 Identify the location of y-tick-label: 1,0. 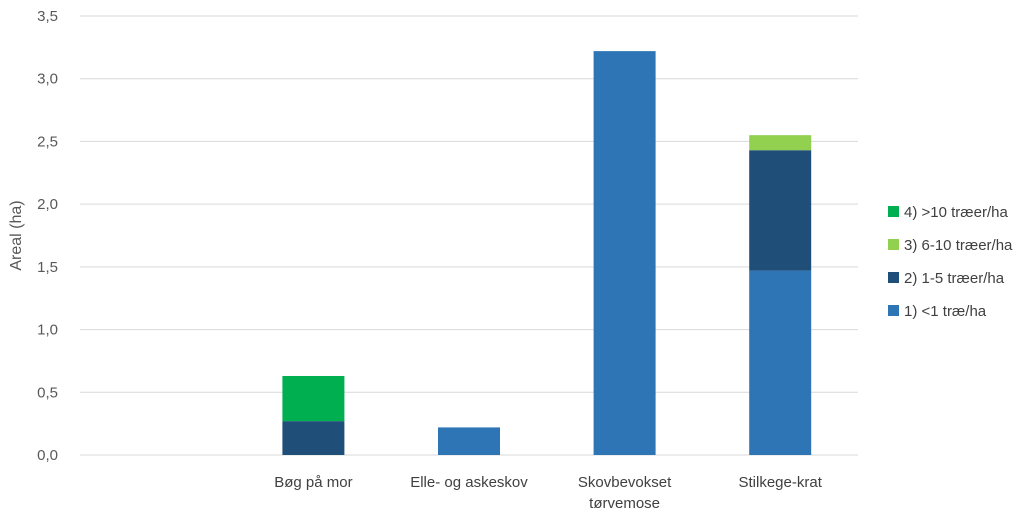
(47, 330).